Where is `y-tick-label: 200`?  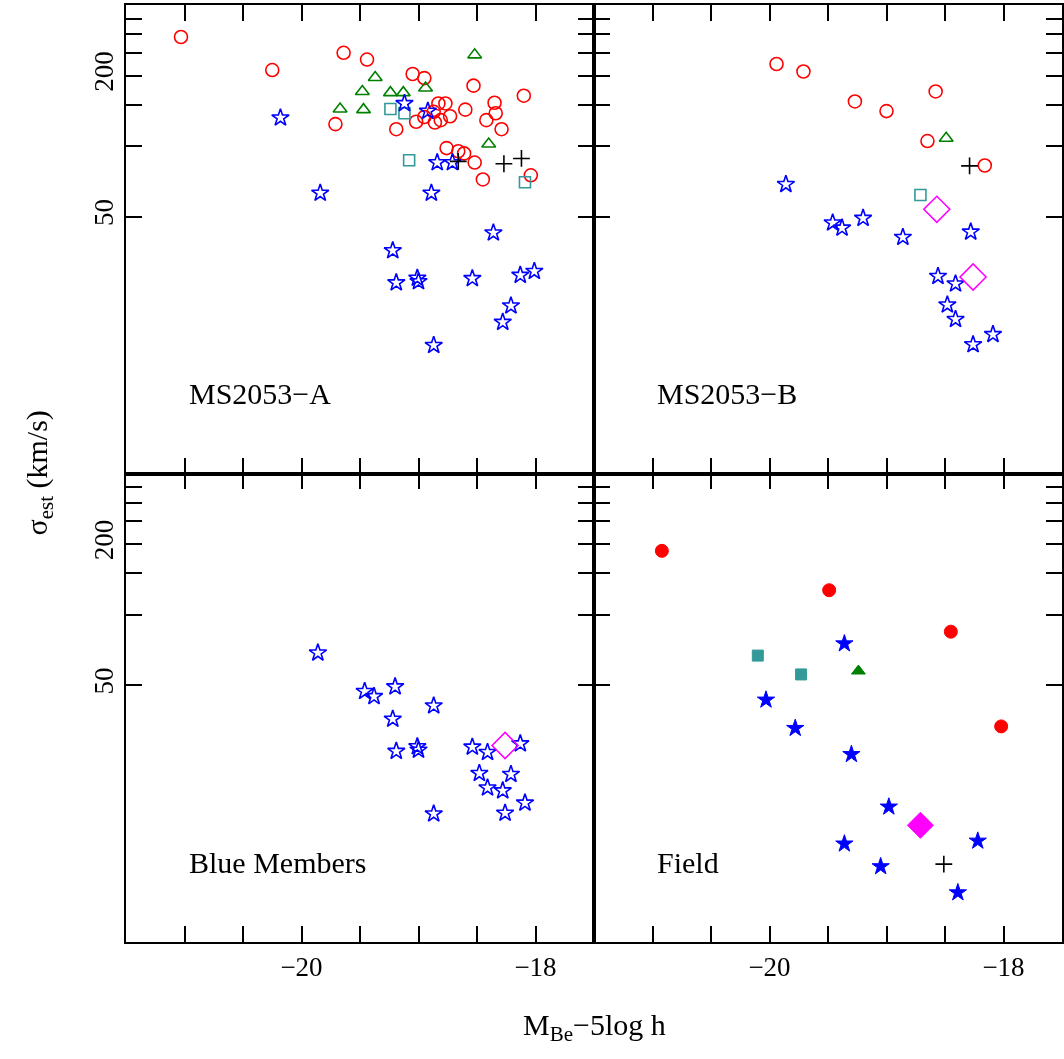
y-tick-label: 200 is located at coordinates (104, 540).